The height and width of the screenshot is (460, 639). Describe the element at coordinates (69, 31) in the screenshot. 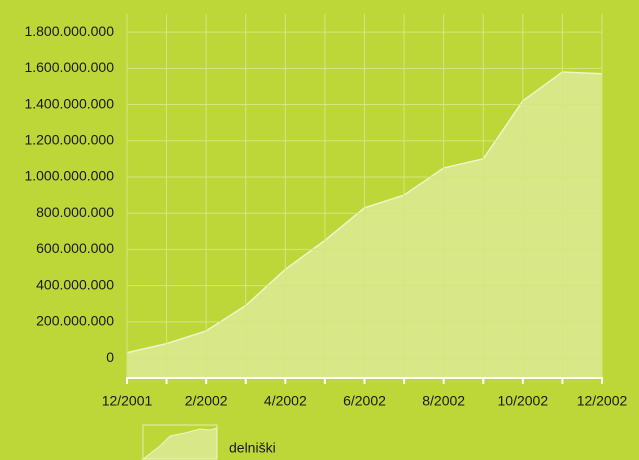

I see `y-tick-label: 1.800.000.000` at that location.